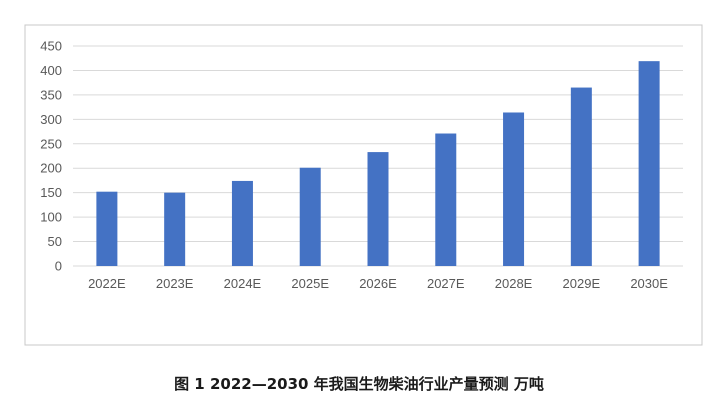 The height and width of the screenshot is (415, 718). What do you see at coordinates (582, 283) in the screenshot?
I see `x-tick-label: 2029E` at bounding box center [582, 283].